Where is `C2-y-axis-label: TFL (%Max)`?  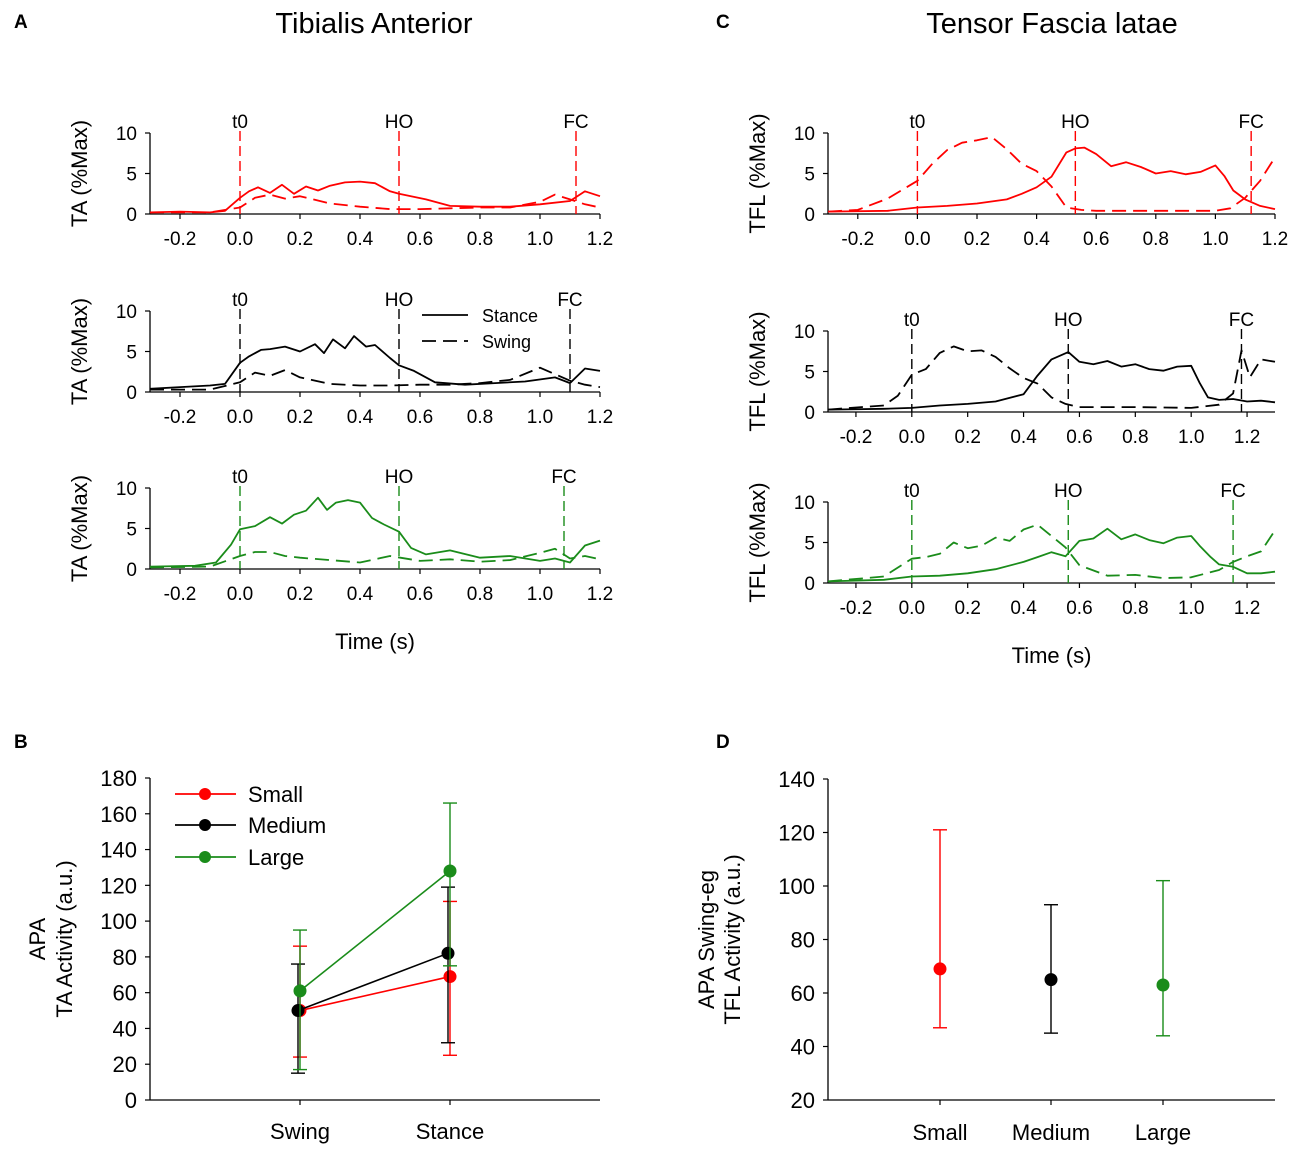 C2-y-axis-label: TFL (%Max) is located at coordinates (757, 371).